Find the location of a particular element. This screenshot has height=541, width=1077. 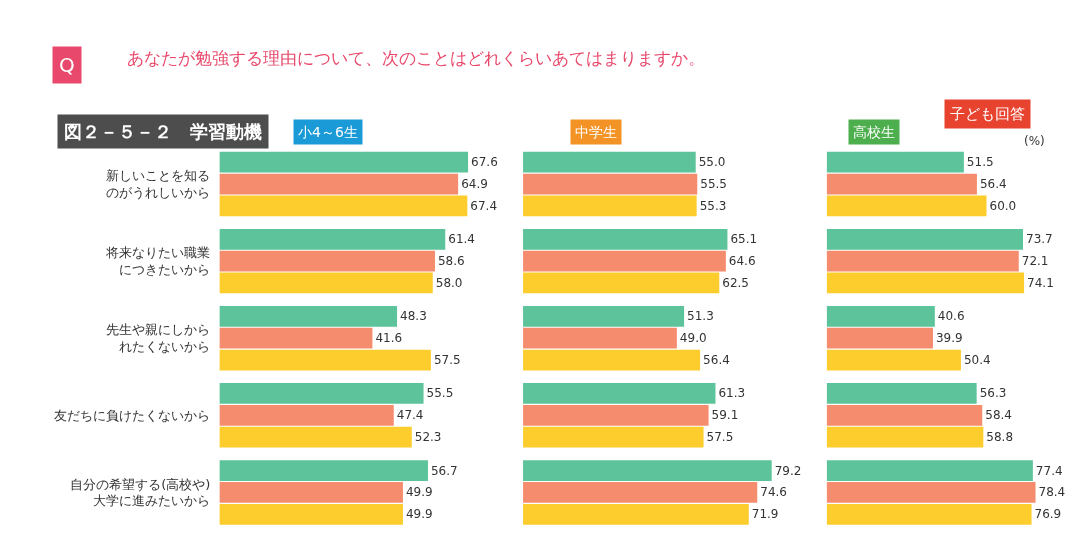

data-label: 50.4 is located at coordinates (977, 360).